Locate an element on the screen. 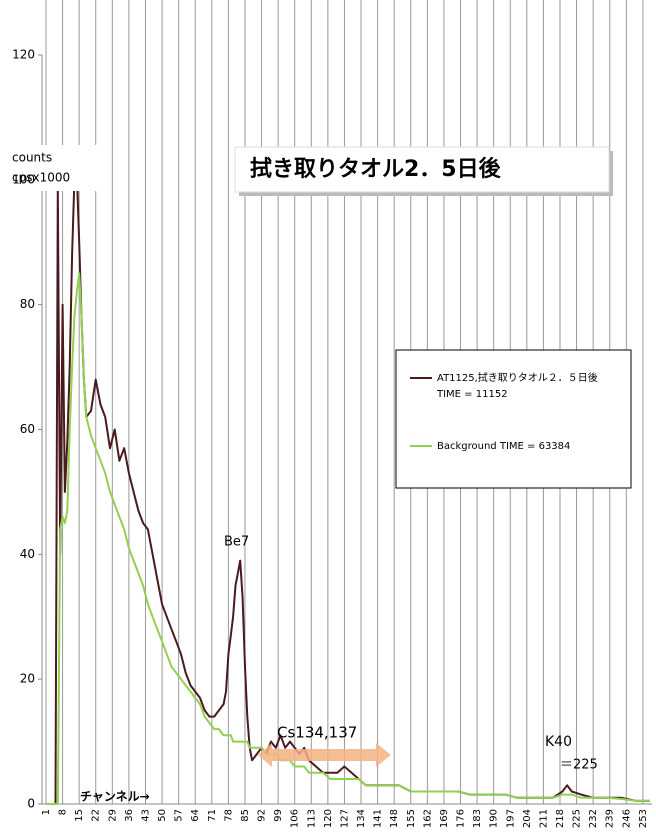 The height and width of the screenshot is (832, 656). legend-label: Background TIME = 63384 is located at coordinates (503, 446).